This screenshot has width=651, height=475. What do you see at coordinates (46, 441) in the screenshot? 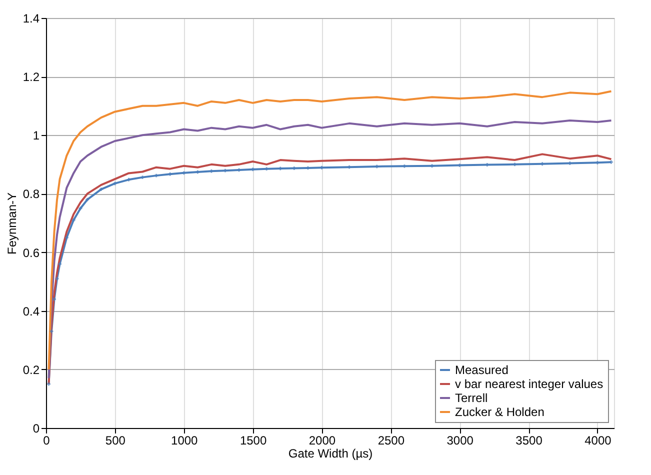
I see `x-tick-label: 0` at bounding box center [46, 441].